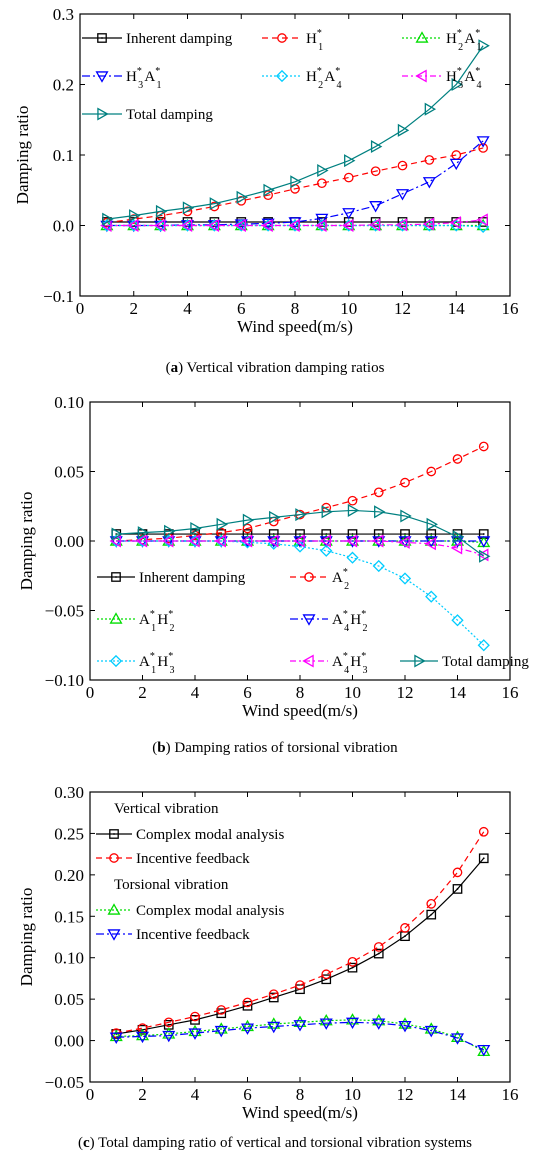 The height and width of the screenshot is (1160, 550). I want to click on legend-label: A* 1 H* 2, so click(157, 621).